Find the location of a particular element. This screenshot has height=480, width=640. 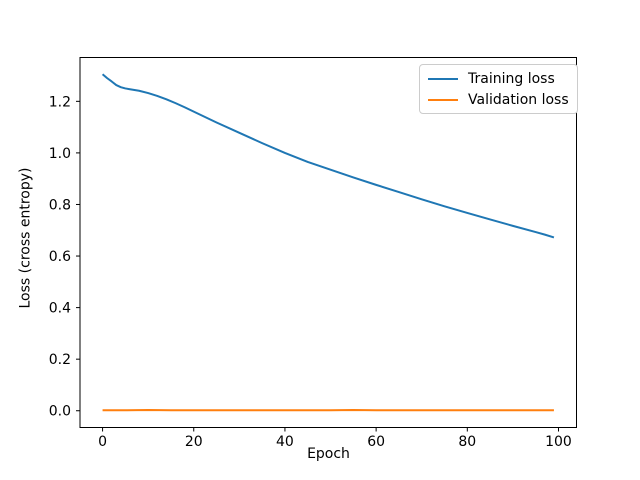

x-tick-label: 0 is located at coordinates (102, 442).